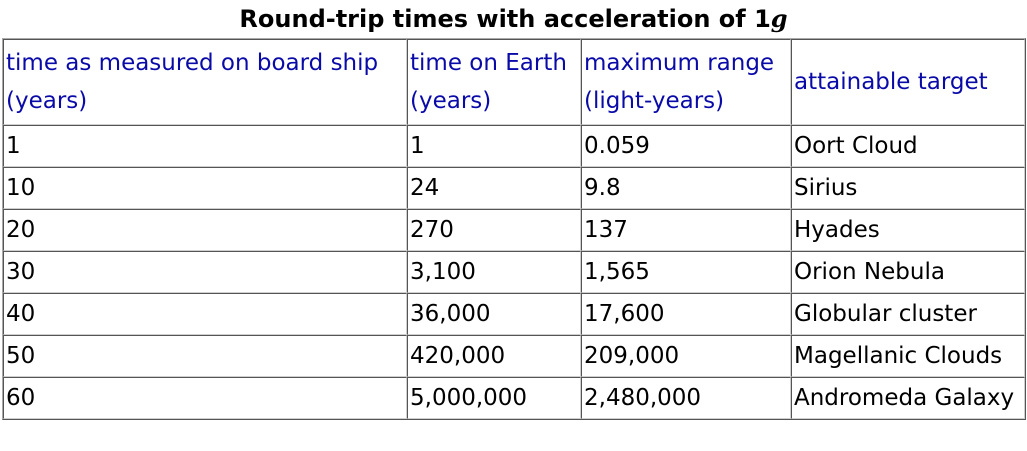 This screenshot has height=451, width=1027. What do you see at coordinates (908, 230) in the screenshot?
I see `cell-target: Hyades` at bounding box center [908, 230].